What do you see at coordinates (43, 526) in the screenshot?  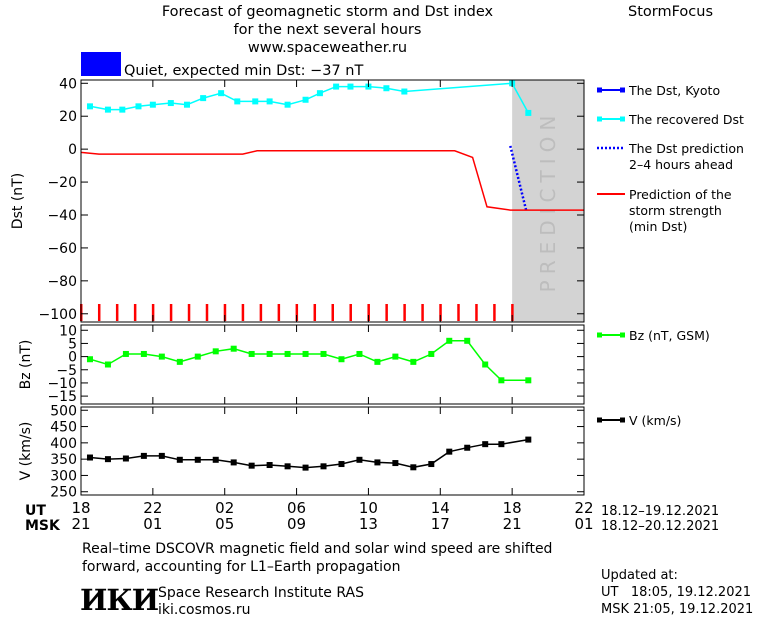 I see `msk-axis-title: MSK` at bounding box center [43, 526].